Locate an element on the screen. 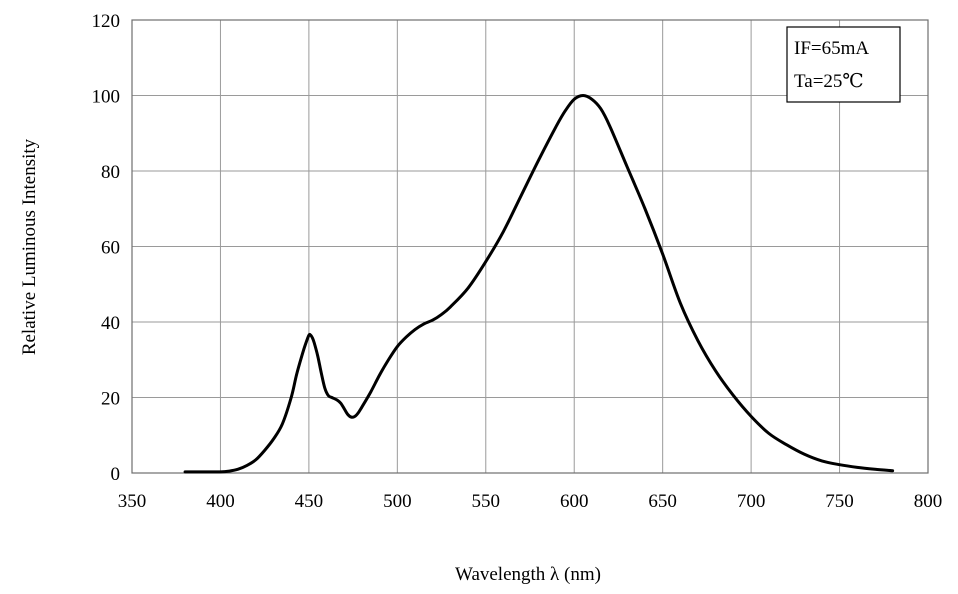 The width and height of the screenshot is (958, 594). y-tick-label: 100 is located at coordinates (106, 97).